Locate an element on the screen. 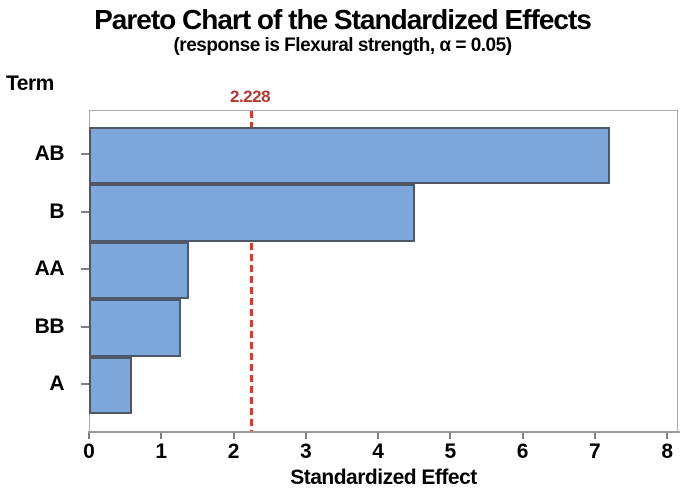 This screenshot has width=685, height=498. x-axis-title: Standardized Effect is located at coordinates (383, 477).